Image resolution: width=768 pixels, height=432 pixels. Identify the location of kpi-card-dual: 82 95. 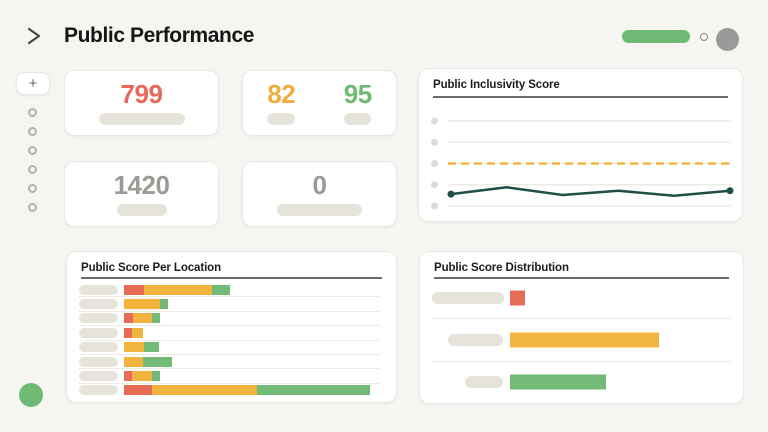
(319, 103).